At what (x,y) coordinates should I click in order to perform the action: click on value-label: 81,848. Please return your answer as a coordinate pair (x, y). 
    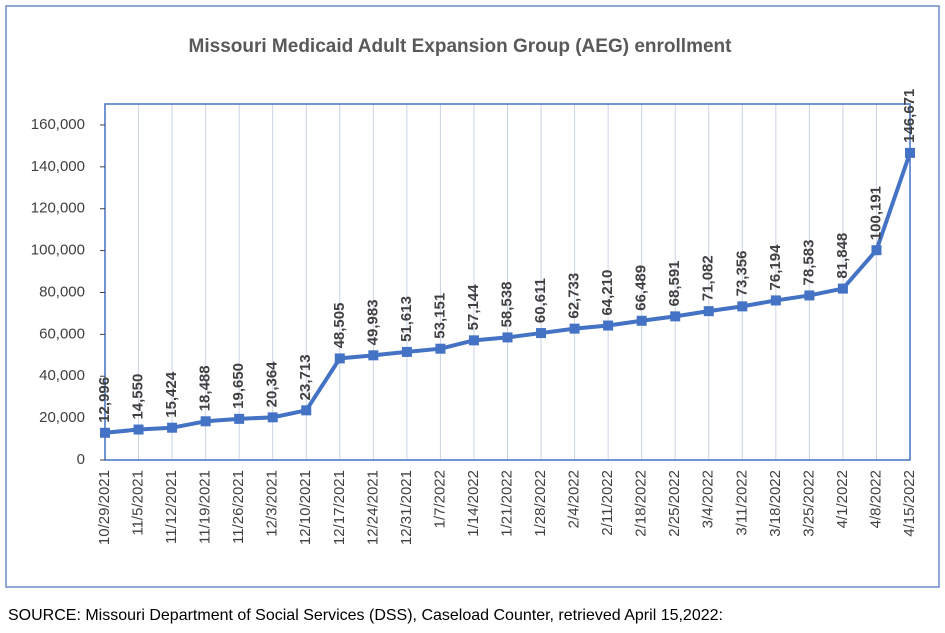
    Looking at the image, I should click on (842, 256).